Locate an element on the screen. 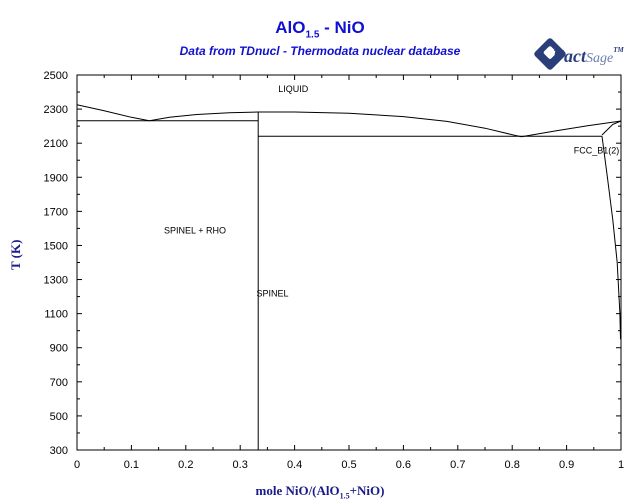  y-tick-label: 1300 is located at coordinates (56, 281).